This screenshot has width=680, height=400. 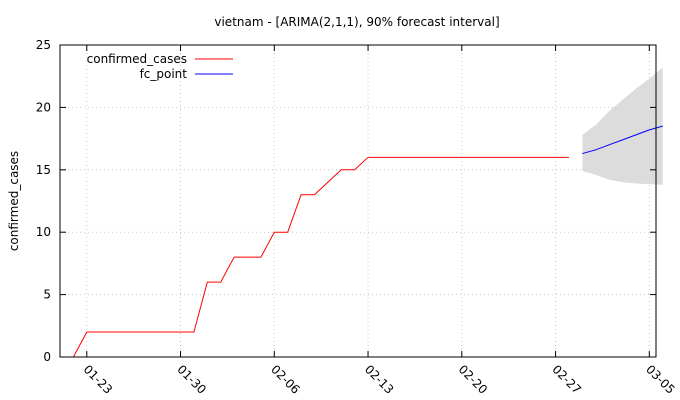 What do you see at coordinates (43, 107) in the screenshot?
I see `y-tick-label: 20` at bounding box center [43, 107].